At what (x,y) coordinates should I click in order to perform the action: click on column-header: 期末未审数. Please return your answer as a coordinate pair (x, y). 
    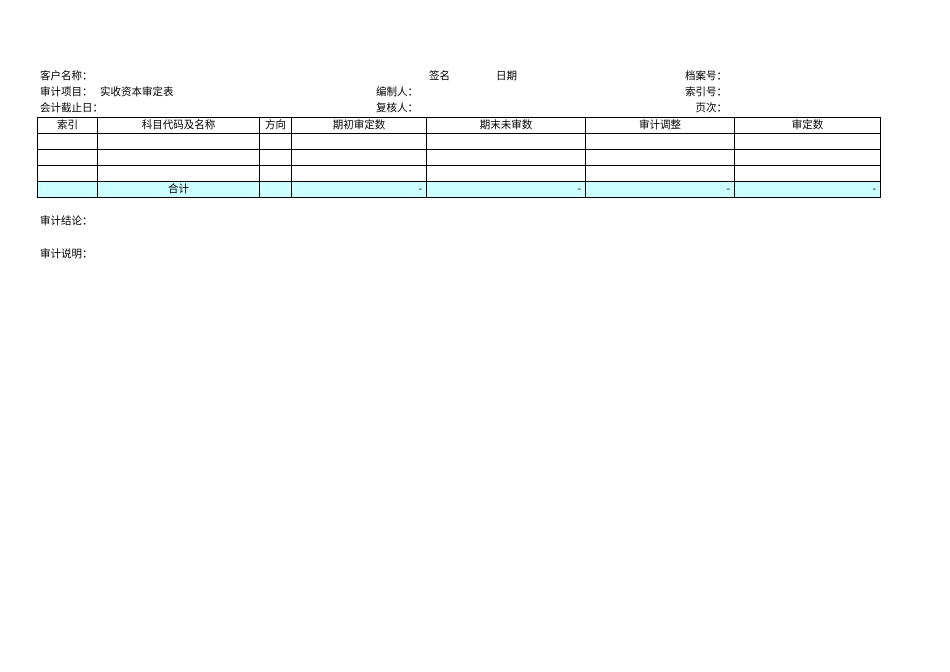
    Looking at the image, I should click on (506, 125).